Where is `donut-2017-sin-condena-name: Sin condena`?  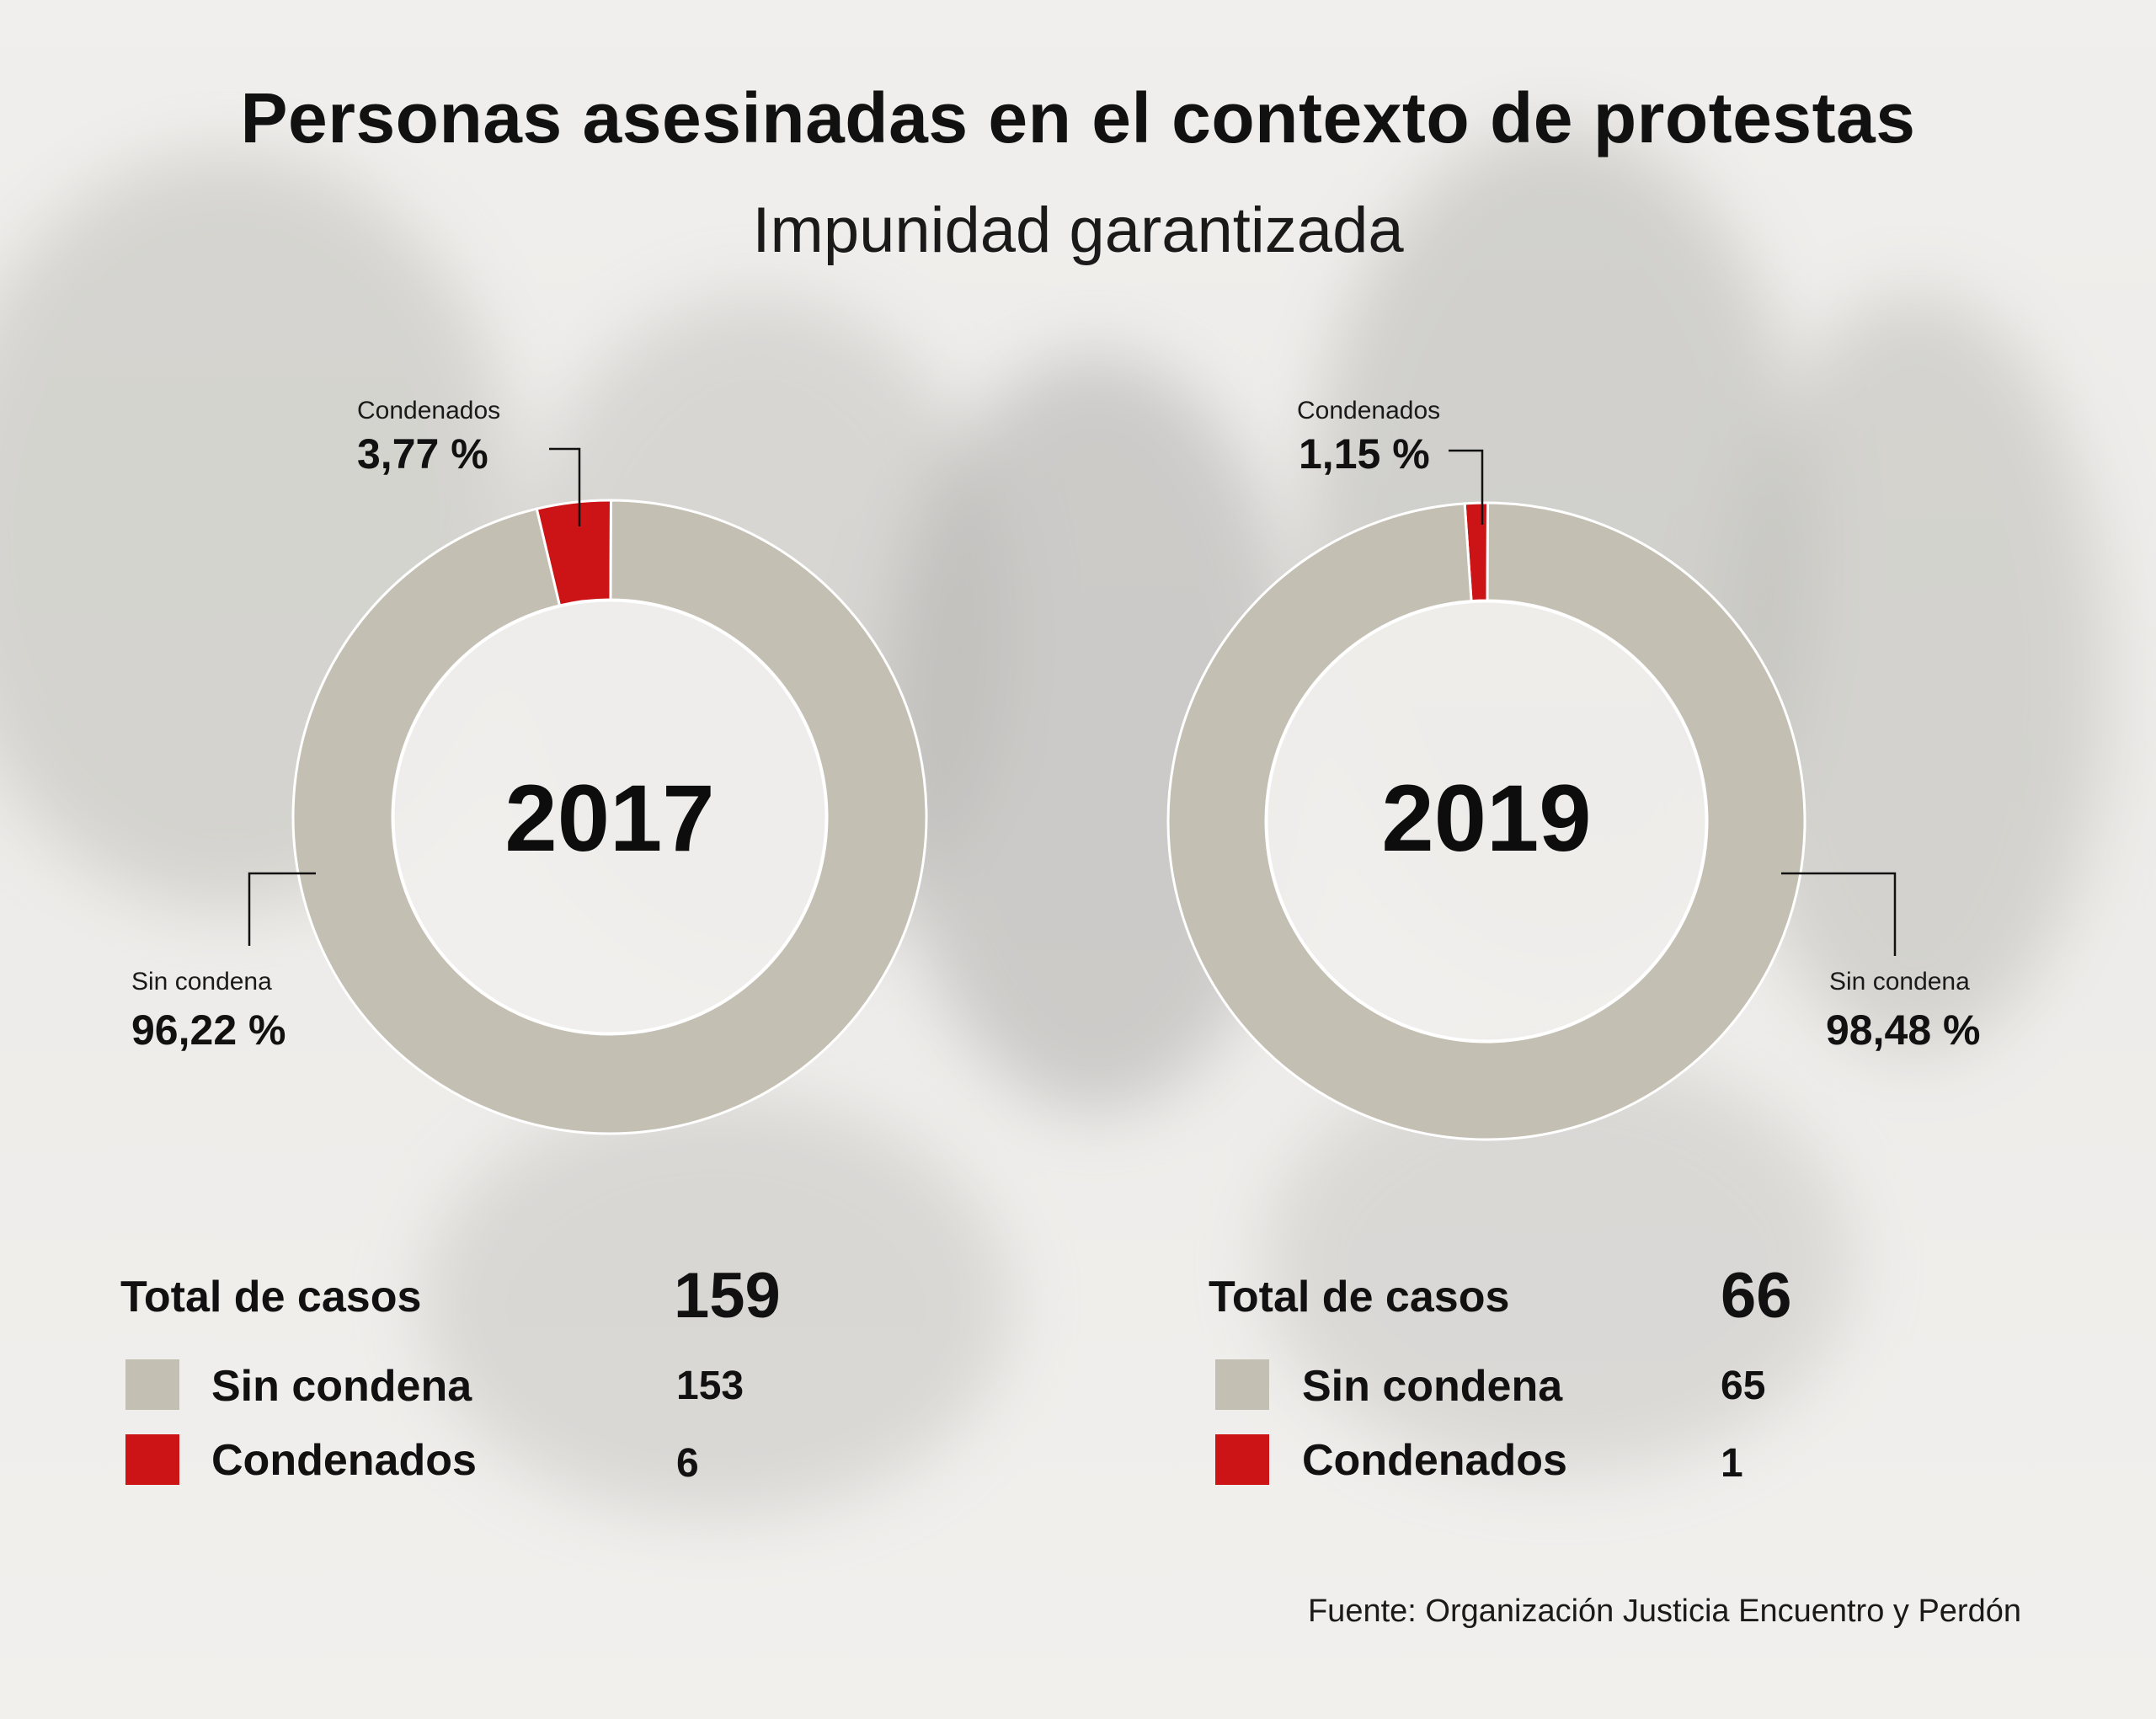 donut-2017-sin-condena-name: Sin condena is located at coordinates (201, 982).